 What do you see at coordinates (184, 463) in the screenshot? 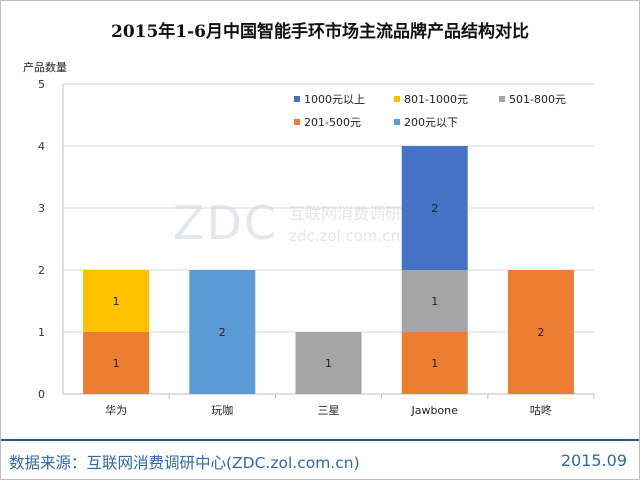
I see `source-note: 数据来源：互联网消费调研中心(ZDC.zol.com.cn)` at bounding box center [184, 463].